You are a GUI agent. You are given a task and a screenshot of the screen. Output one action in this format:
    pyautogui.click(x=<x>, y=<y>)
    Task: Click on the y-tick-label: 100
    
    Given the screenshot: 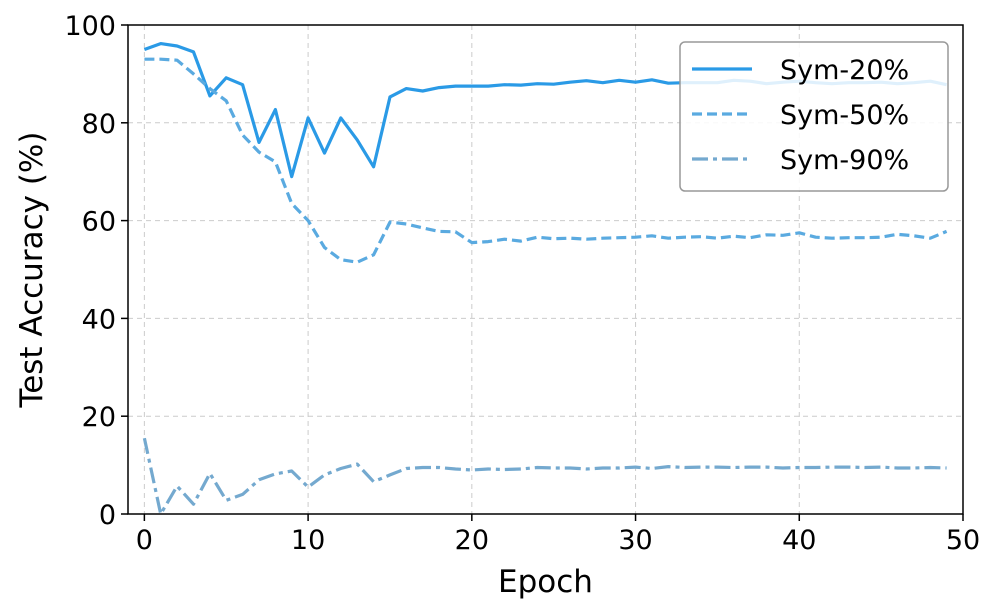 What is the action you would take?
    pyautogui.click(x=90, y=26)
    